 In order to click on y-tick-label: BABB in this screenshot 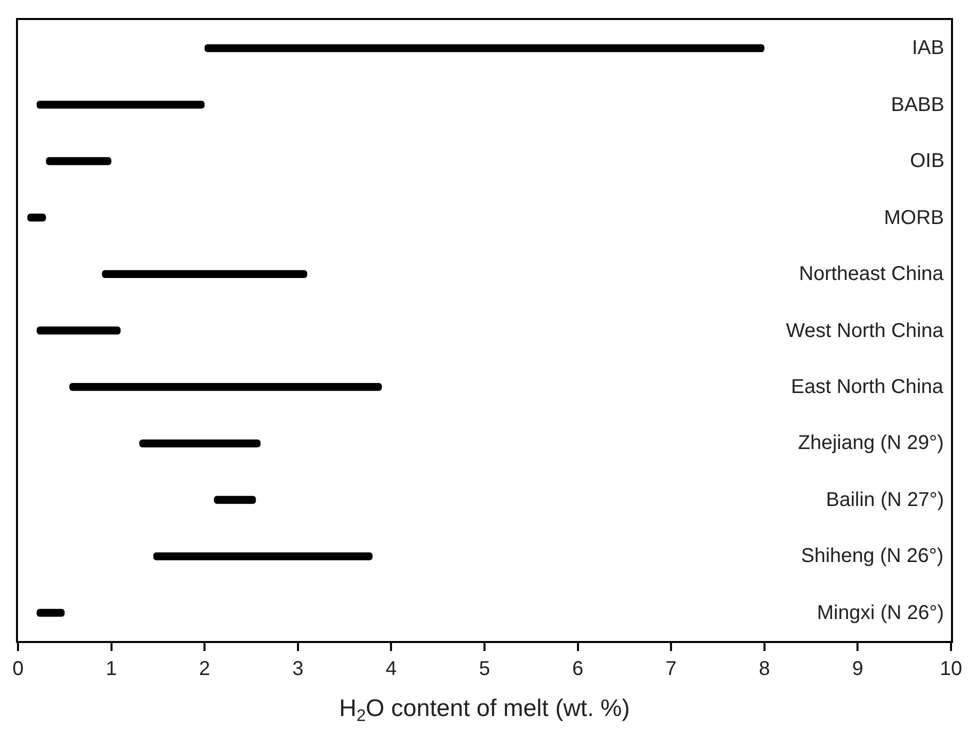, I will do `click(917, 105)`.